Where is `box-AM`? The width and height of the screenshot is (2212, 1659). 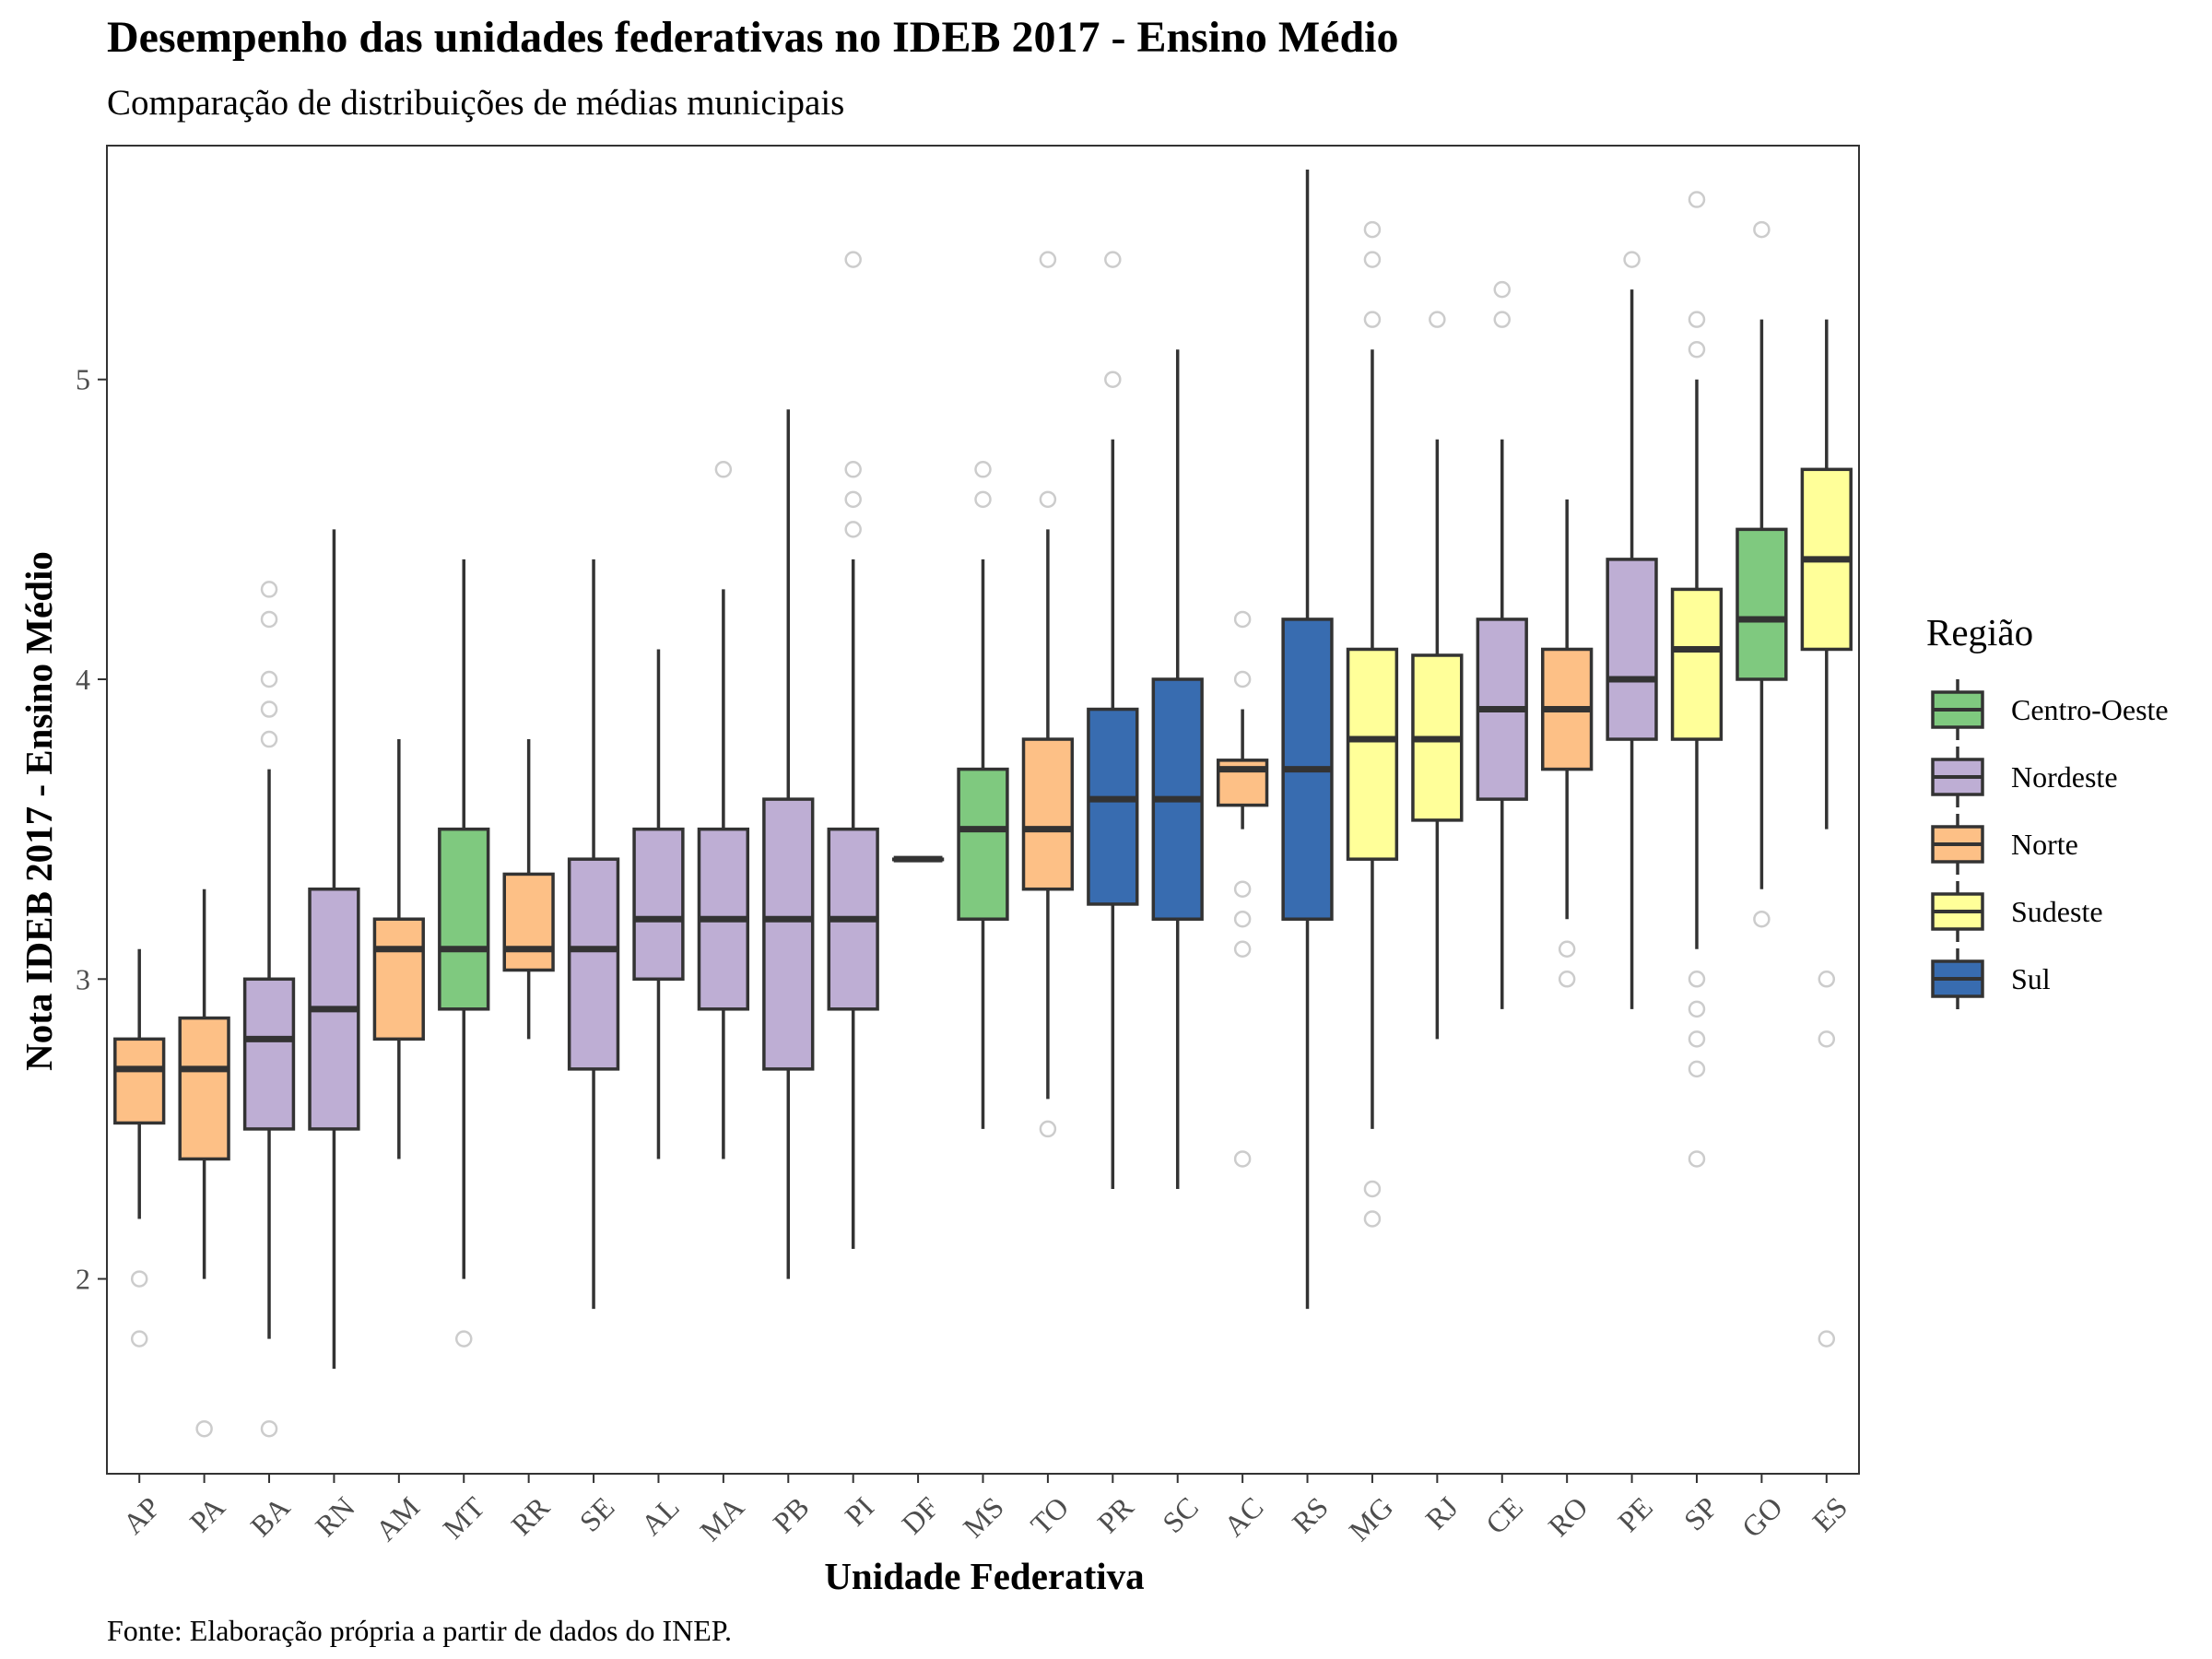 box-AM is located at coordinates (398, 949).